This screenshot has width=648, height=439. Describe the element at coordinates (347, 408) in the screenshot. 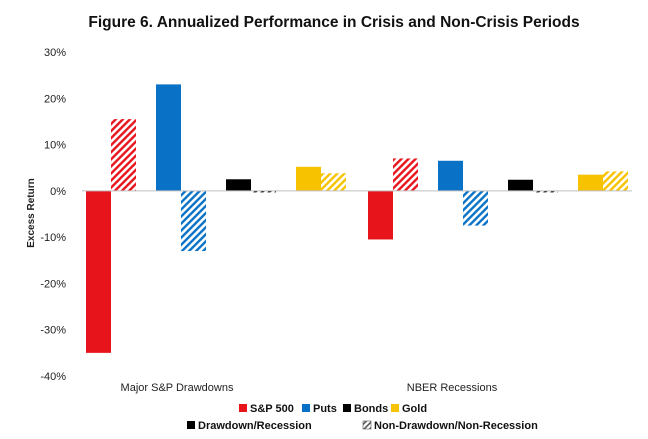

I see `legend-swatch-bonds` at that location.